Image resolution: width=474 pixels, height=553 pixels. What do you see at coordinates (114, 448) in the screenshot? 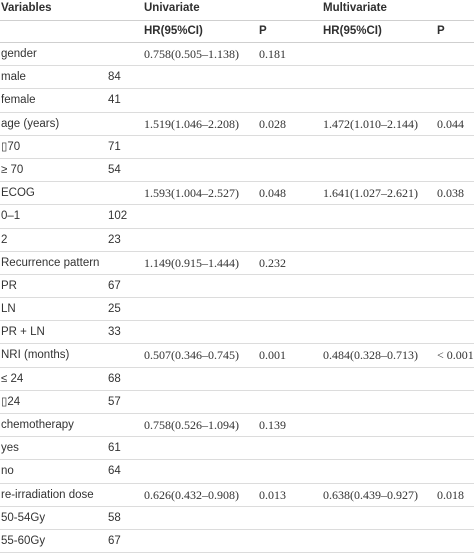
I see `count-cell: 61` at bounding box center [114, 448].